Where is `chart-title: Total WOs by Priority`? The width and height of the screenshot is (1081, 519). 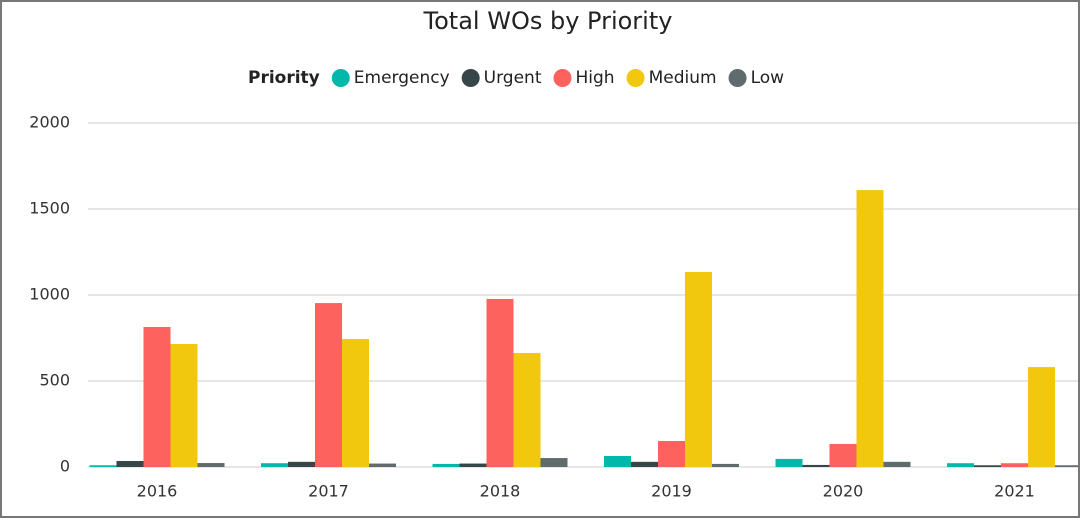
chart-title: Total WOs by Priority is located at coordinates (548, 21).